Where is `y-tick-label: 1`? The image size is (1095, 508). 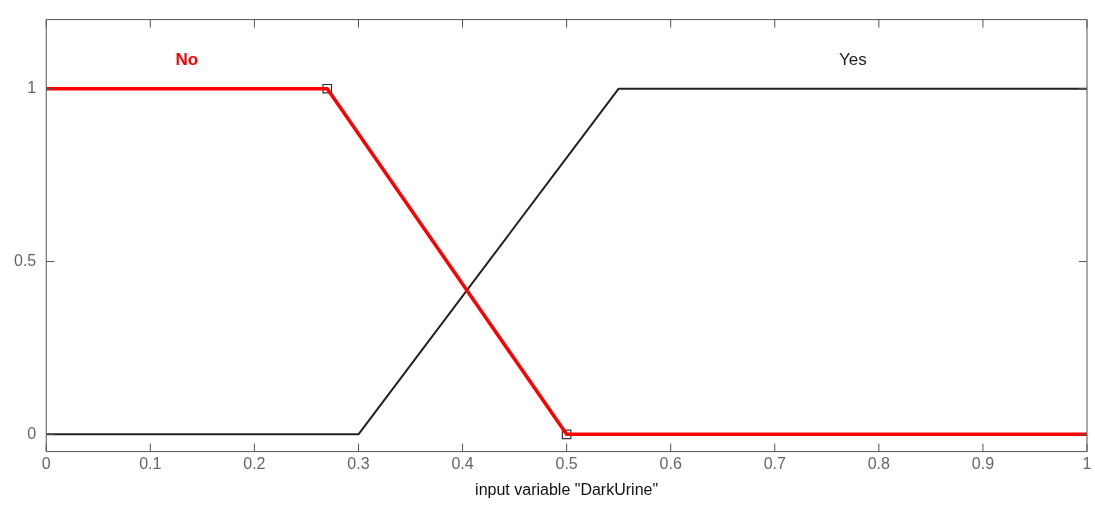 y-tick-label: 1 is located at coordinates (32, 88).